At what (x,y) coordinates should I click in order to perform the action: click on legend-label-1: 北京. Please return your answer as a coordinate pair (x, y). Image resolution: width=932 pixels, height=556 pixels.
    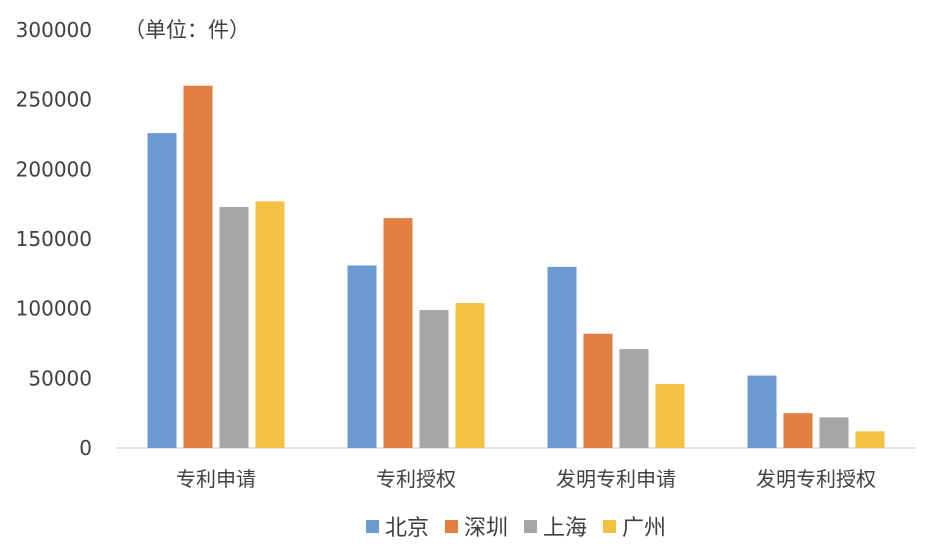
    Looking at the image, I should click on (407, 528).